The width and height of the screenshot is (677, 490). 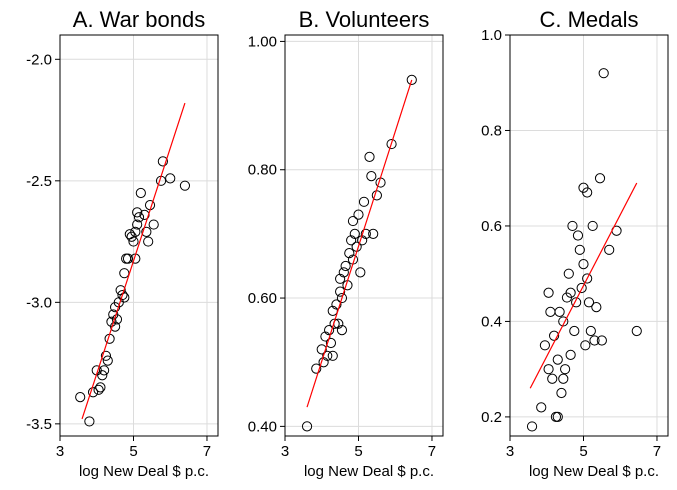 What do you see at coordinates (262, 426) in the screenshot?
I see `y-tick-label: 0.40` at bounding box center [262, 426].